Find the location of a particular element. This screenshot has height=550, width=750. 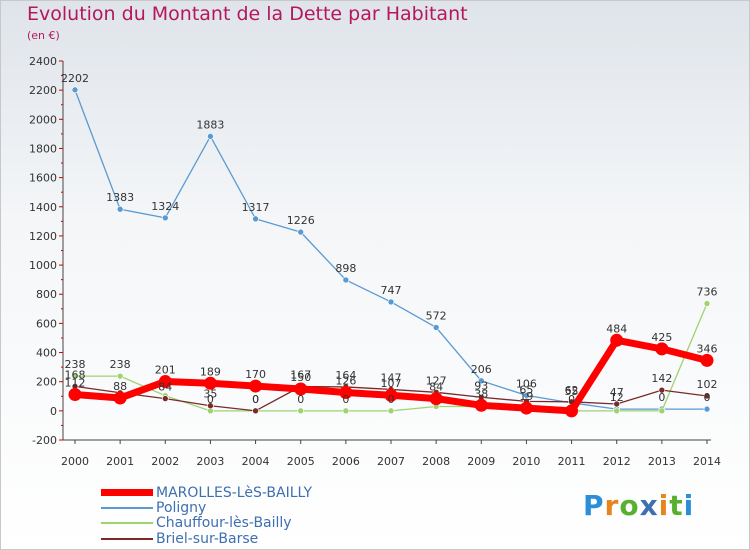

data-label-marolles: 38 is located at coordinates (481, 393).